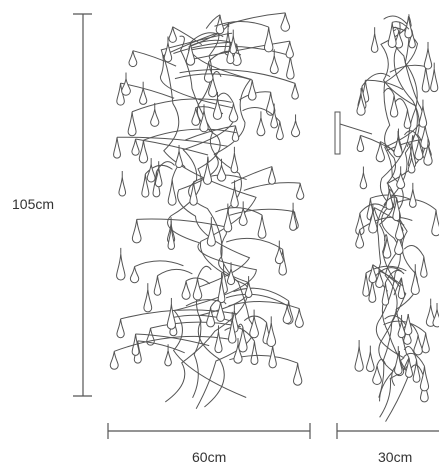 The width and height of the screenshot is (439, 468). What do you see at coordinates (337, 133) in the screenshot?
I see `wall-mount-plate` at bounding box center [337, 133].